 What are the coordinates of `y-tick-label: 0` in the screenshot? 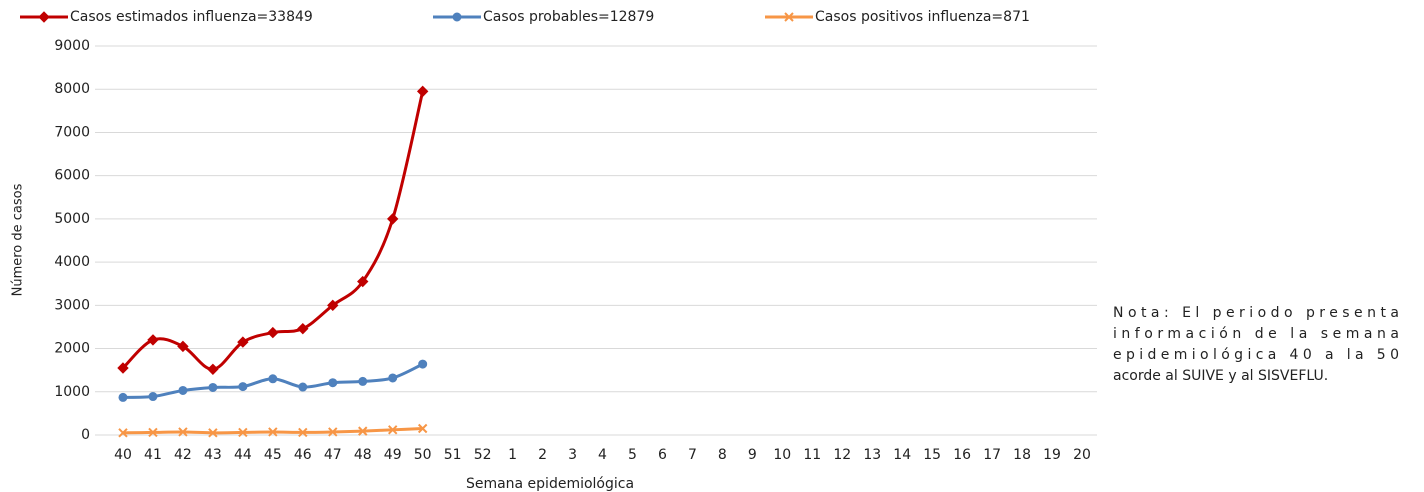 It's located at (85, 435).